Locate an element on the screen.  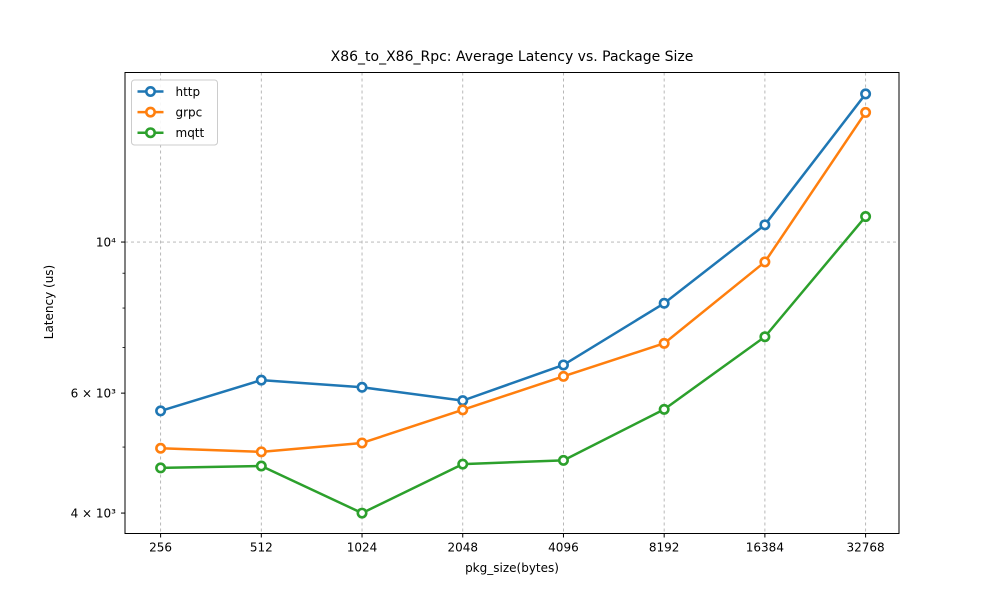
data-point-grpc-2048 is located at coordinates (463, 410).